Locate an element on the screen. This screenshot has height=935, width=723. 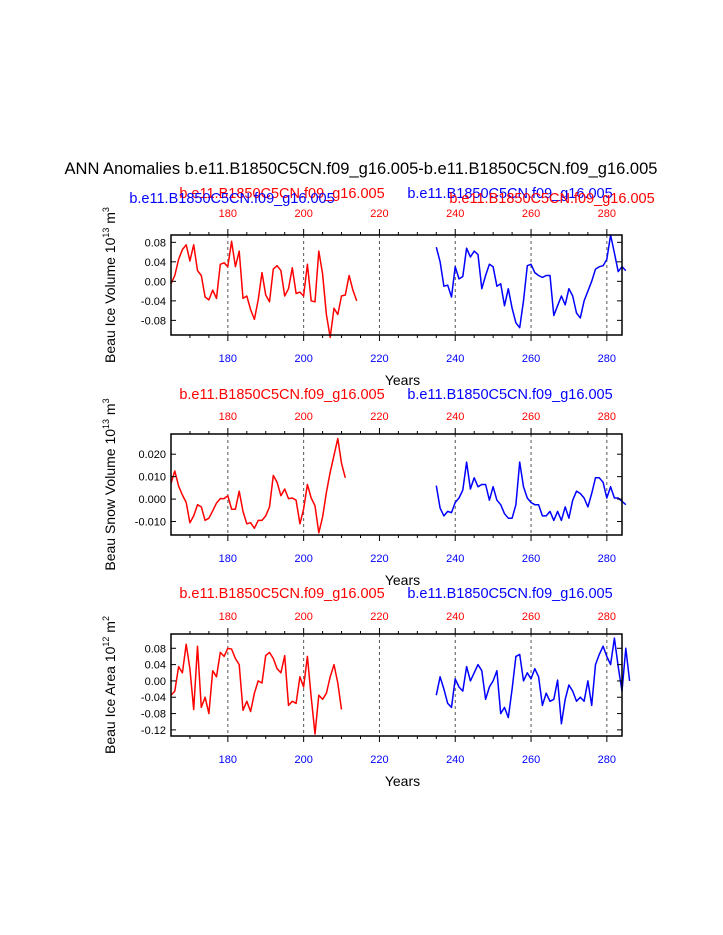
y-tick-label: -0.12 is located at coordinates (153, 731).